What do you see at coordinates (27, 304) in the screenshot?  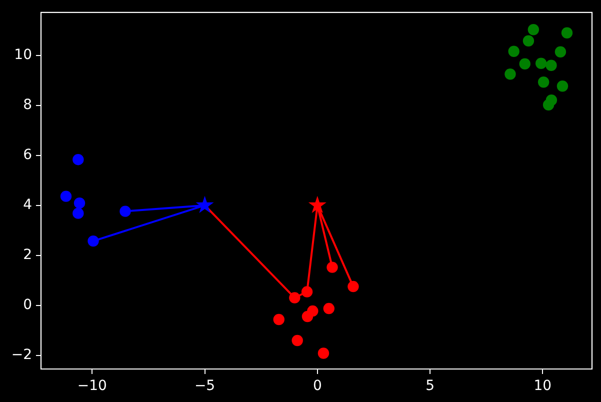 I see `y-tick-label: 0` at bounding box center [27, 304].